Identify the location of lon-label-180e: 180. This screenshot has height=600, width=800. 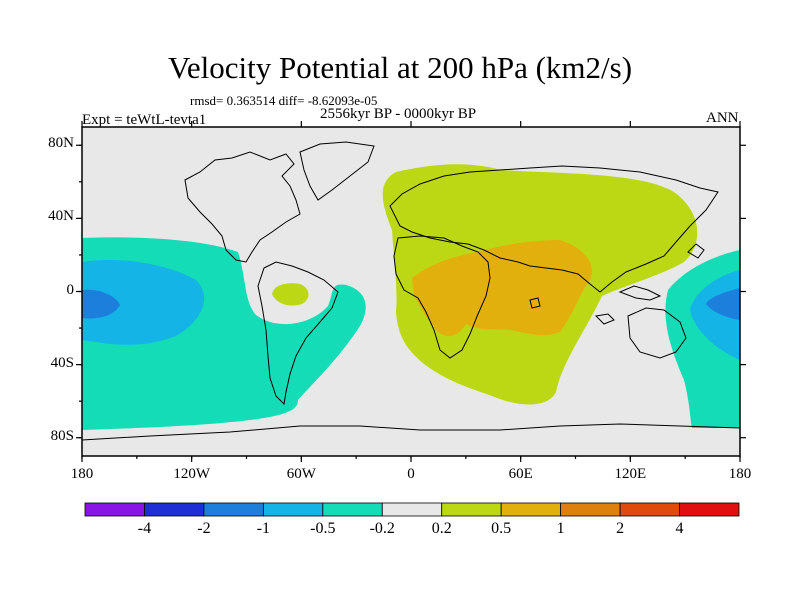
(740, 474).